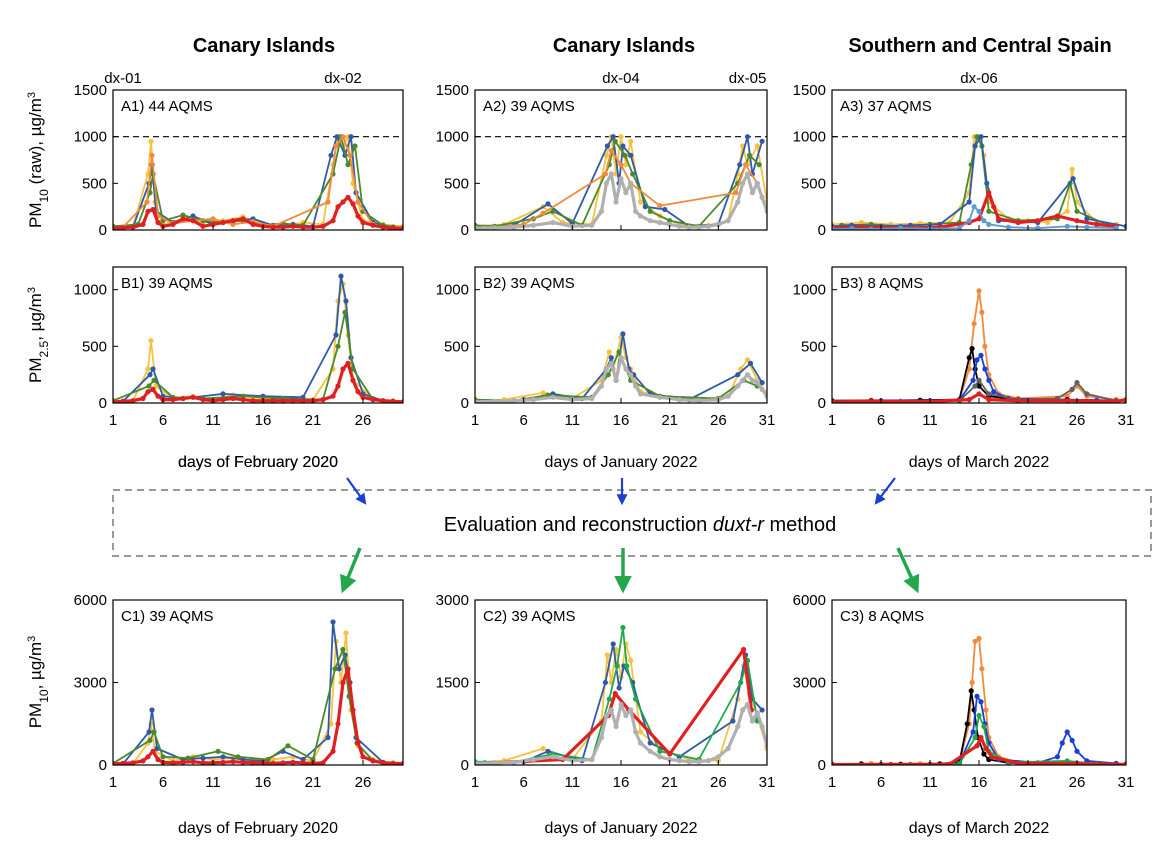 The width and height of the screenshot is (1155, 852). I want to click on y-tick-label: 500, so click(94, 346).